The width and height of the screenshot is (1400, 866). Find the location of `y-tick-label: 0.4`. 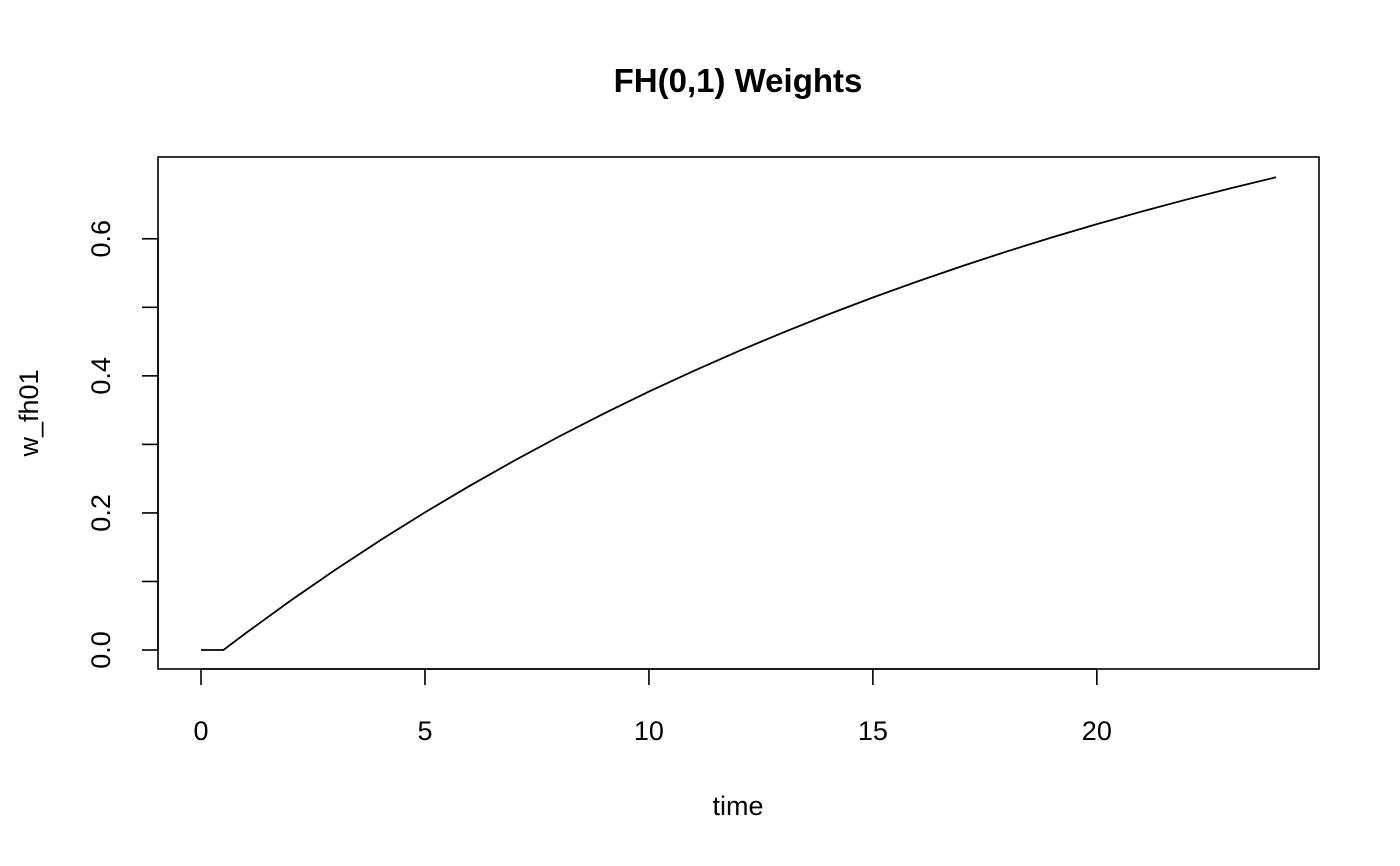

y-tick-label: 0.4 is located at coordinates (101, 376).